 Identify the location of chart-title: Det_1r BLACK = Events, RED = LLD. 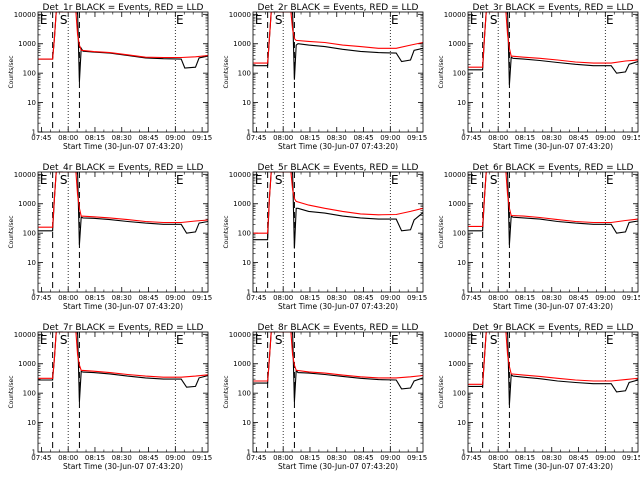
(123, 8).